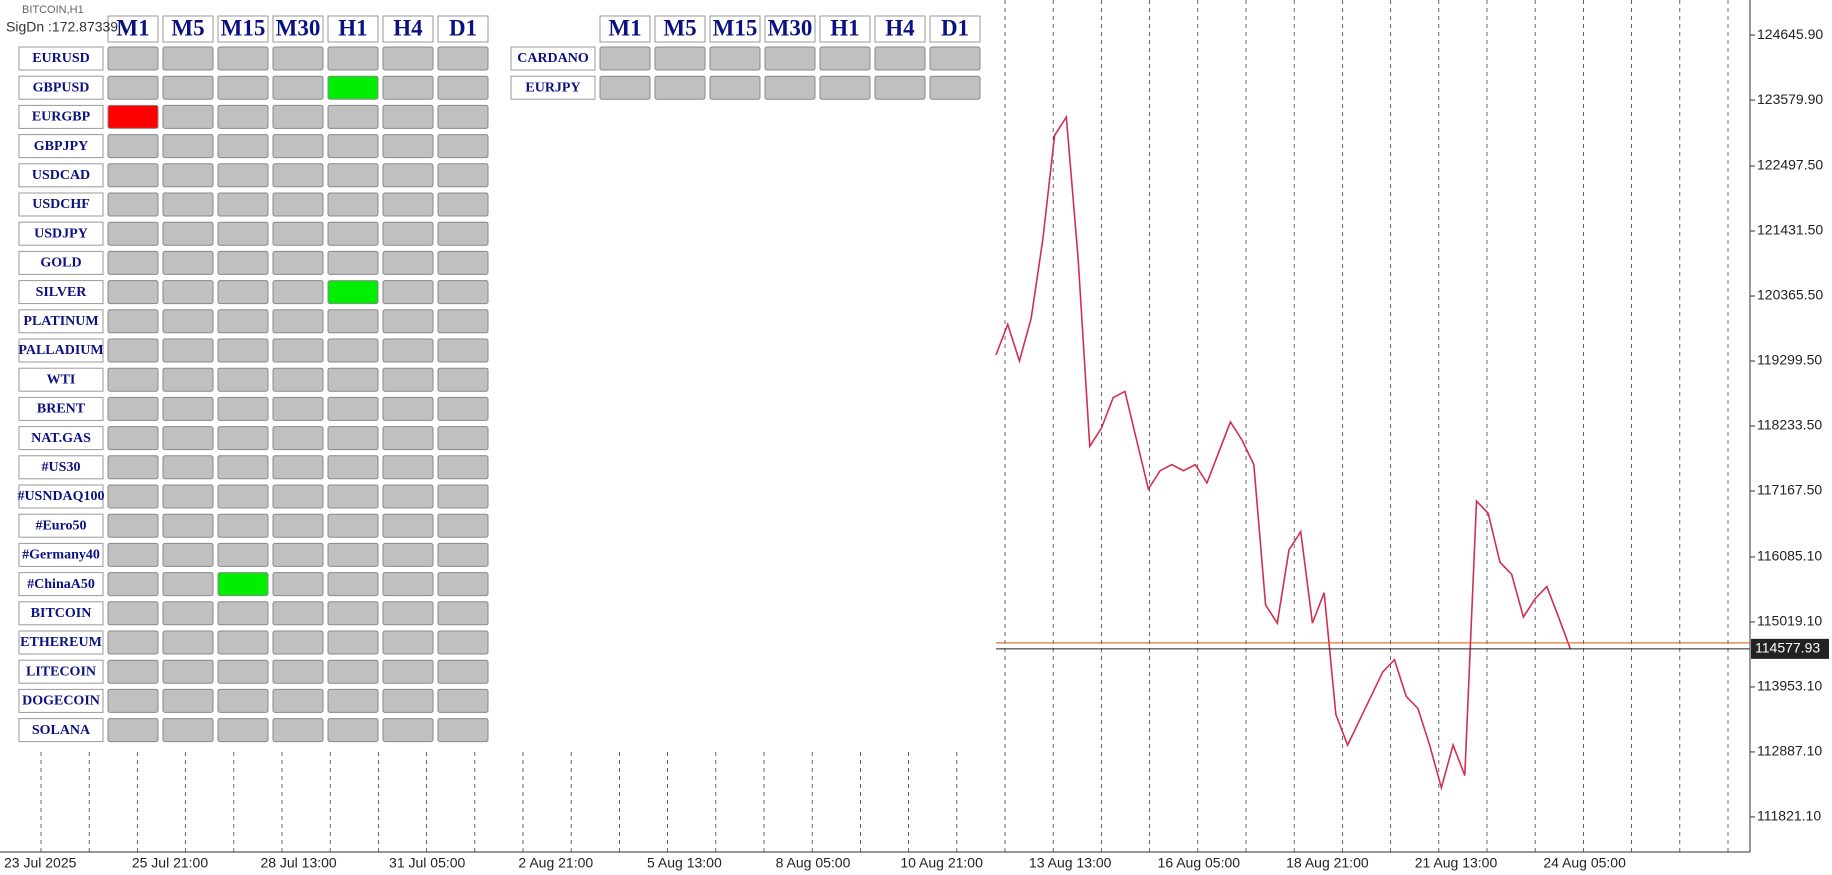 This screenshot has height=875, width=1832. I want to click on symbol-label: USDCHF, so click(61, 204).